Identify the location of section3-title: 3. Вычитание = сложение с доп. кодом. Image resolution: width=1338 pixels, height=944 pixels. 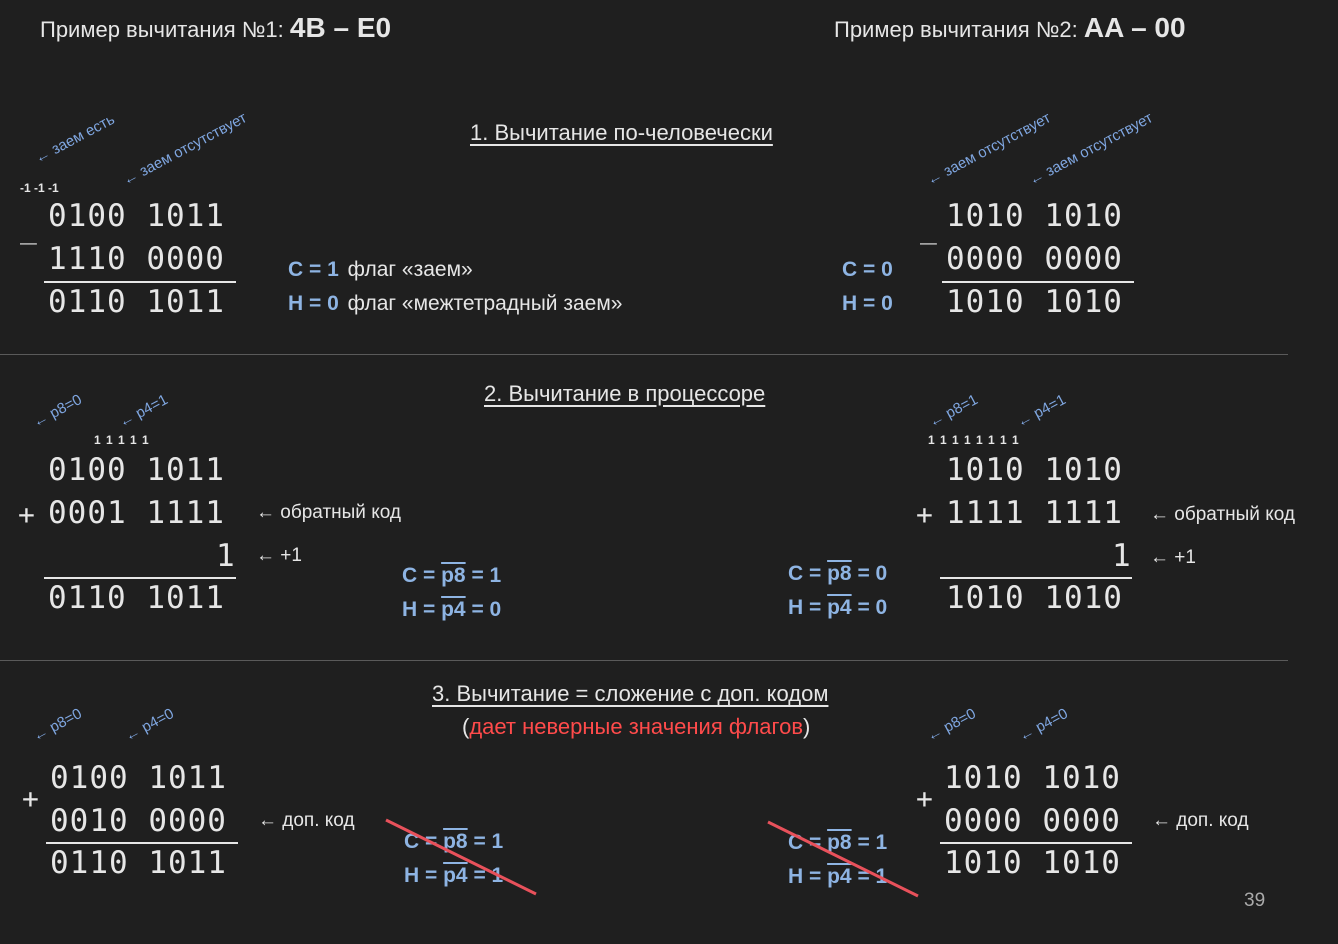
(630, 693).